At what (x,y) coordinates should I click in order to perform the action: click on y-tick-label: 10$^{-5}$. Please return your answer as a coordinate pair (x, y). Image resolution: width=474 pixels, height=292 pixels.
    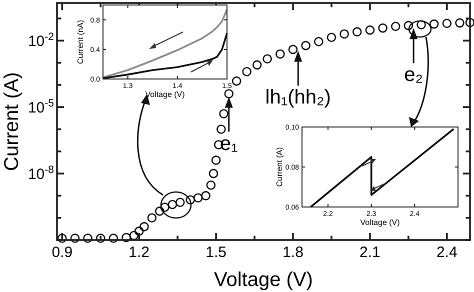
    Looking at the image, I should click on (41, 106).